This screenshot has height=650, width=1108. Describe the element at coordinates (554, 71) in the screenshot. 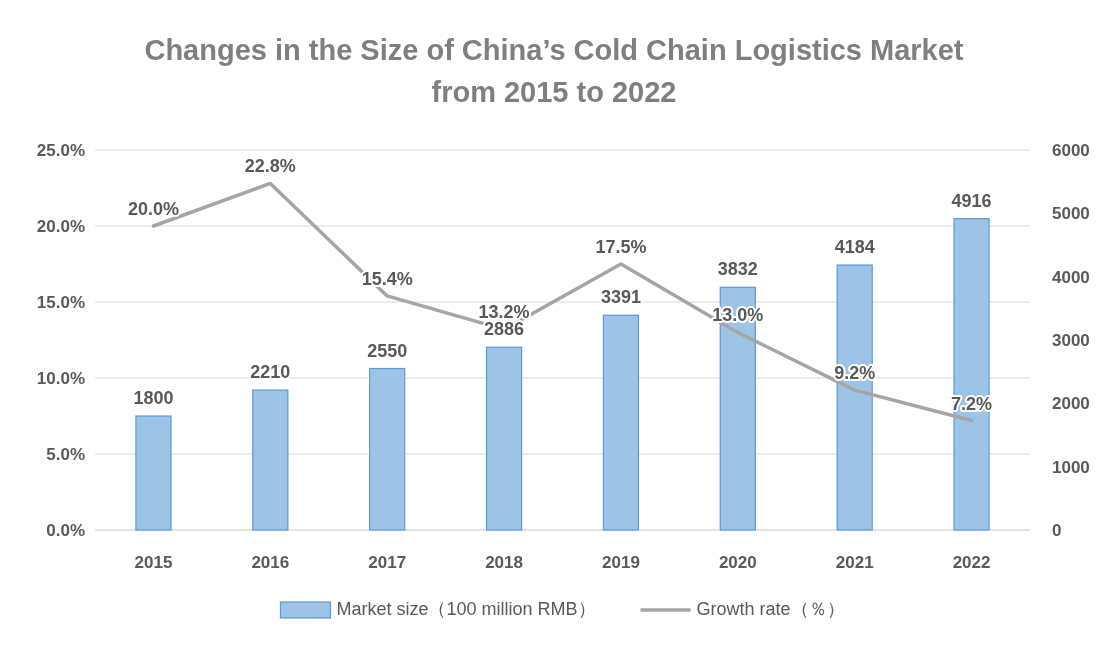

I see `chart-title: Changes in the Size of China’s Cold Chain Logistics Market from 2015 to 2022` at that location.